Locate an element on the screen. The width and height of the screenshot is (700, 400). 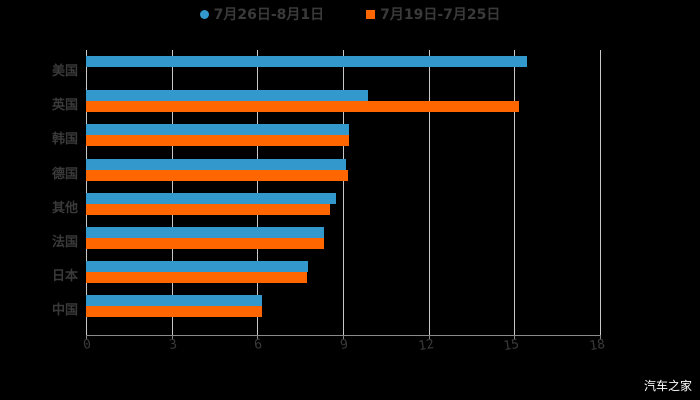
x-tick-label: 15 is located at coordinates (511, 346).